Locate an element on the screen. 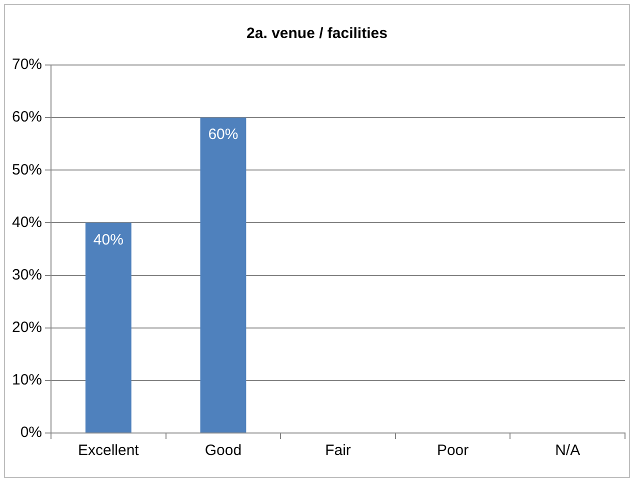 The width and height of the screenshot is (636, 482). y-tick-label: 50% is located at coordinates (27, 169).